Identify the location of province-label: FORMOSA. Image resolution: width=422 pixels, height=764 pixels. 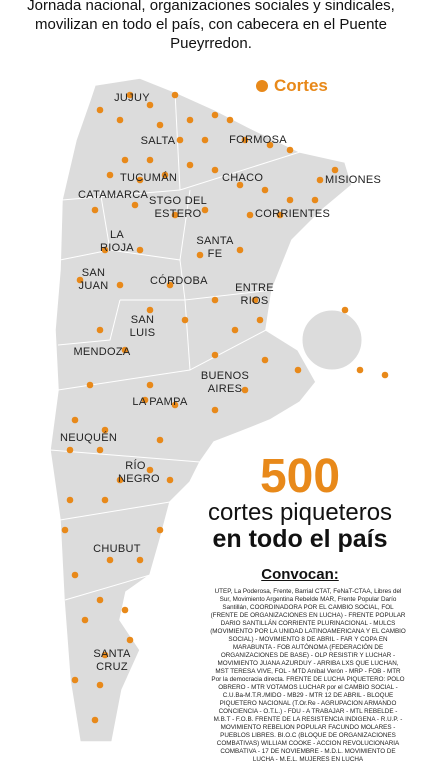
(258, 140).